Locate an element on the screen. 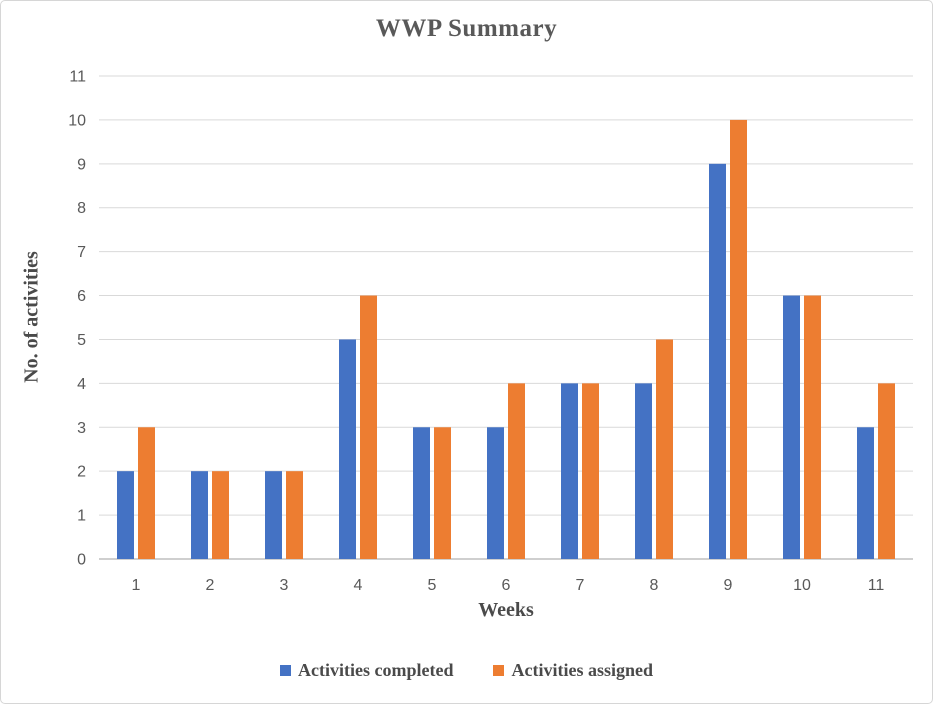 The width and height of the screenshot is (933, 704). x-tick-label-2: 2 is located at coordinates (210, 585).